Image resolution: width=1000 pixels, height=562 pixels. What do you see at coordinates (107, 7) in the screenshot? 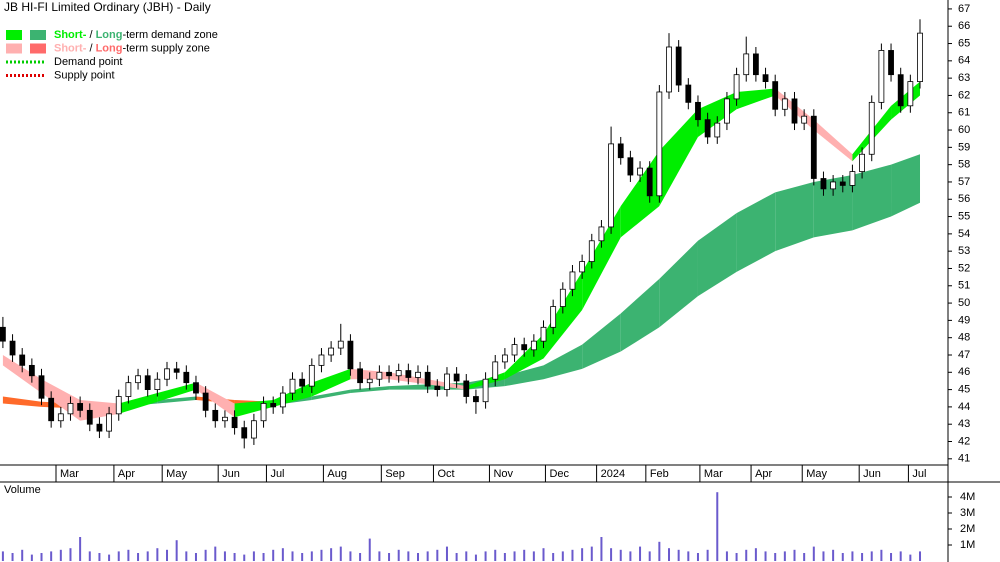
I see `chart-title: JB HI-FI Limited Ordinary (JBH) - Daily` at bounding box center [107, 7].